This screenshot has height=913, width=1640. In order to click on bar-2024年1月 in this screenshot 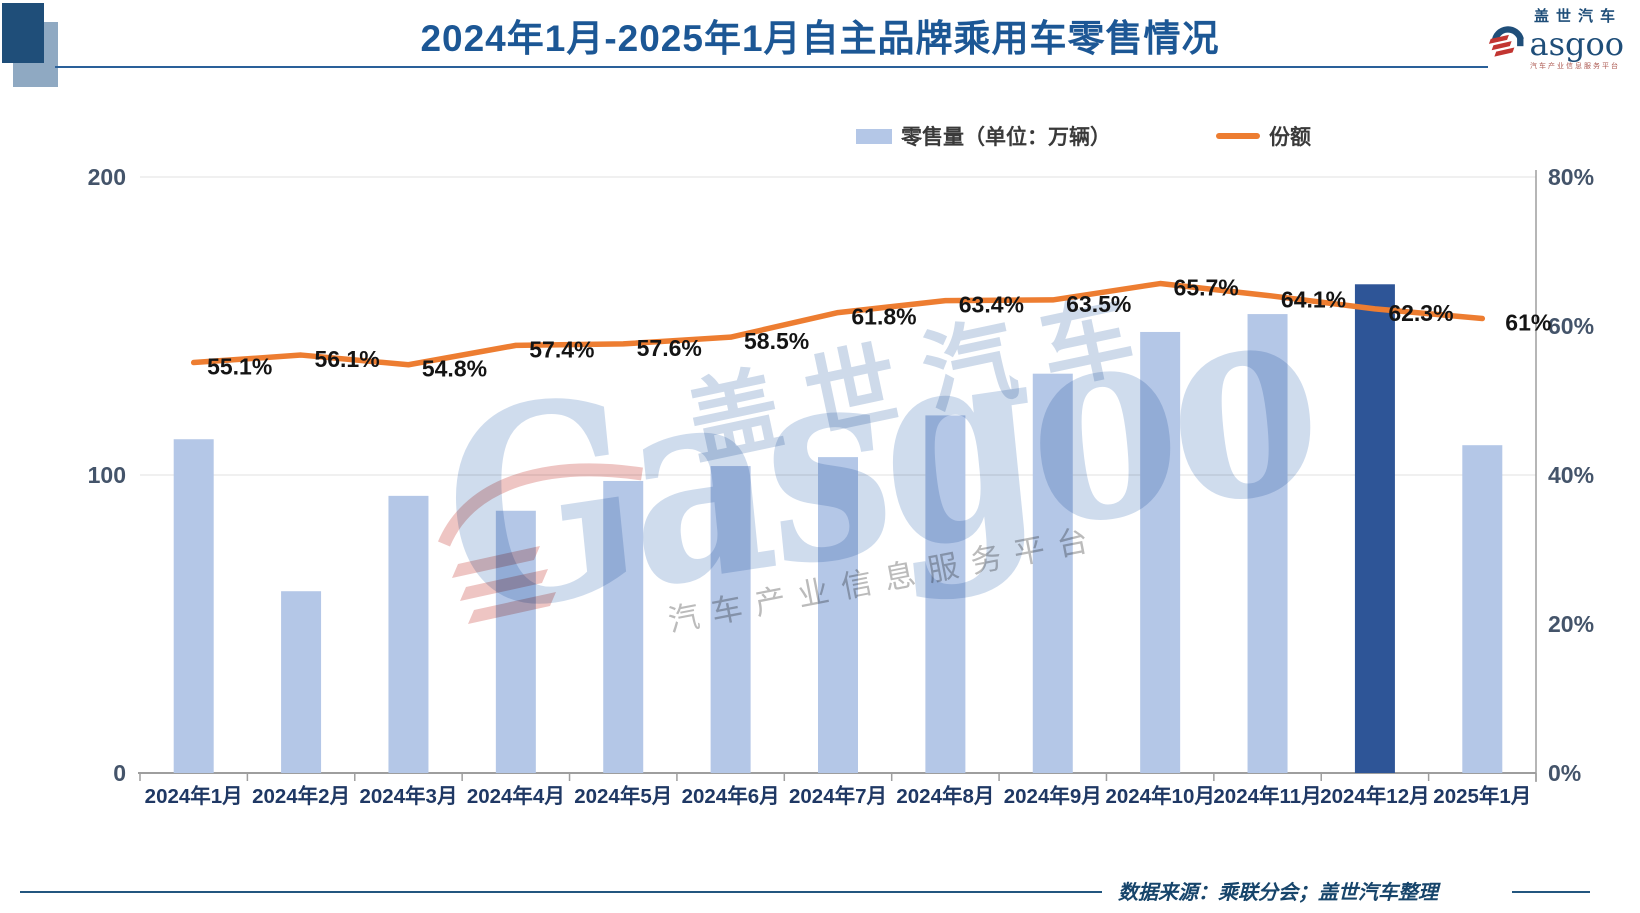, I will do `click(193, 606)`.